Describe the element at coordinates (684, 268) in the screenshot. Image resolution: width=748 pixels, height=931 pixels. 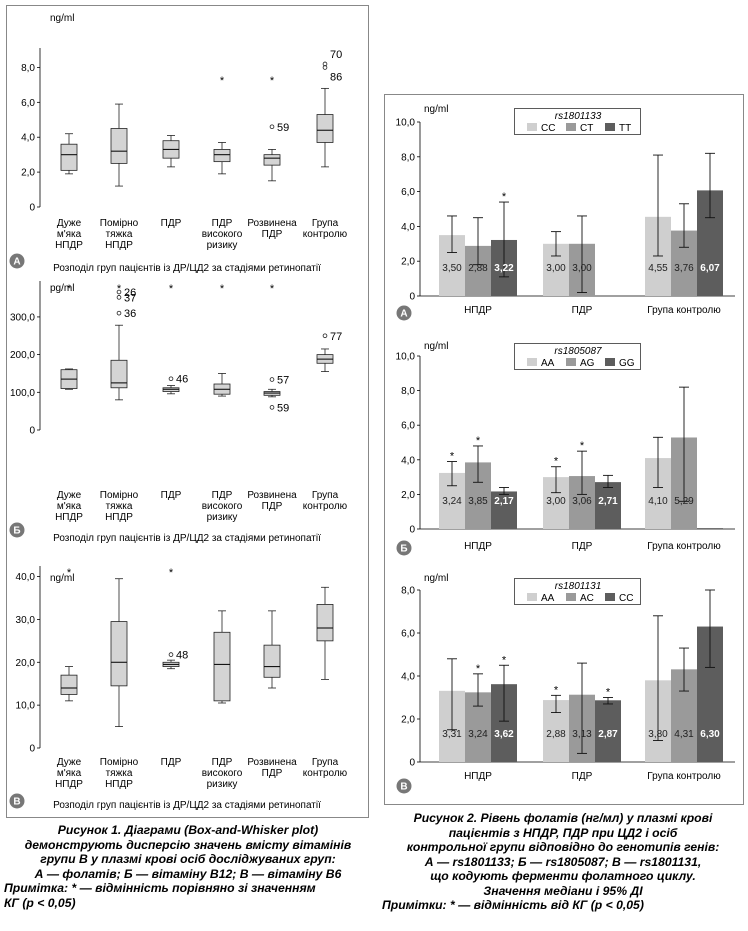
I see `bar-value-label: 3,76` at that location.